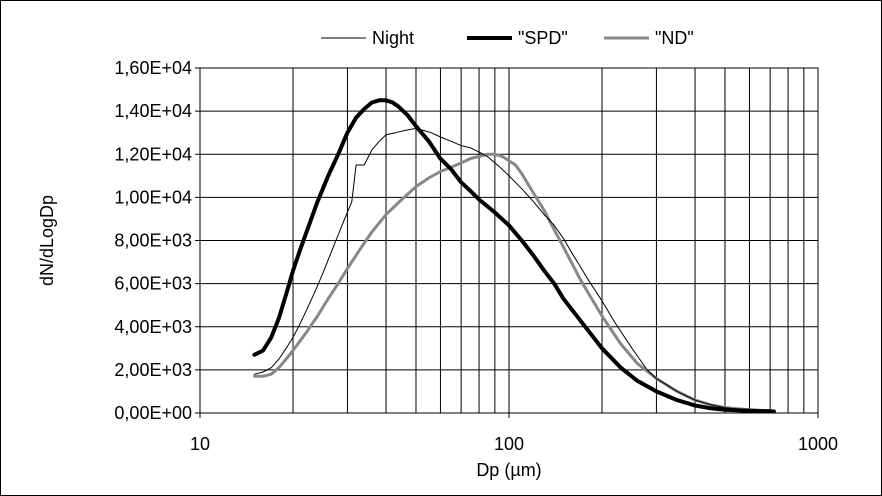 The image size is (882, 496). I want to click on y-tick-label: 1,60E+04, so click(153, 68).